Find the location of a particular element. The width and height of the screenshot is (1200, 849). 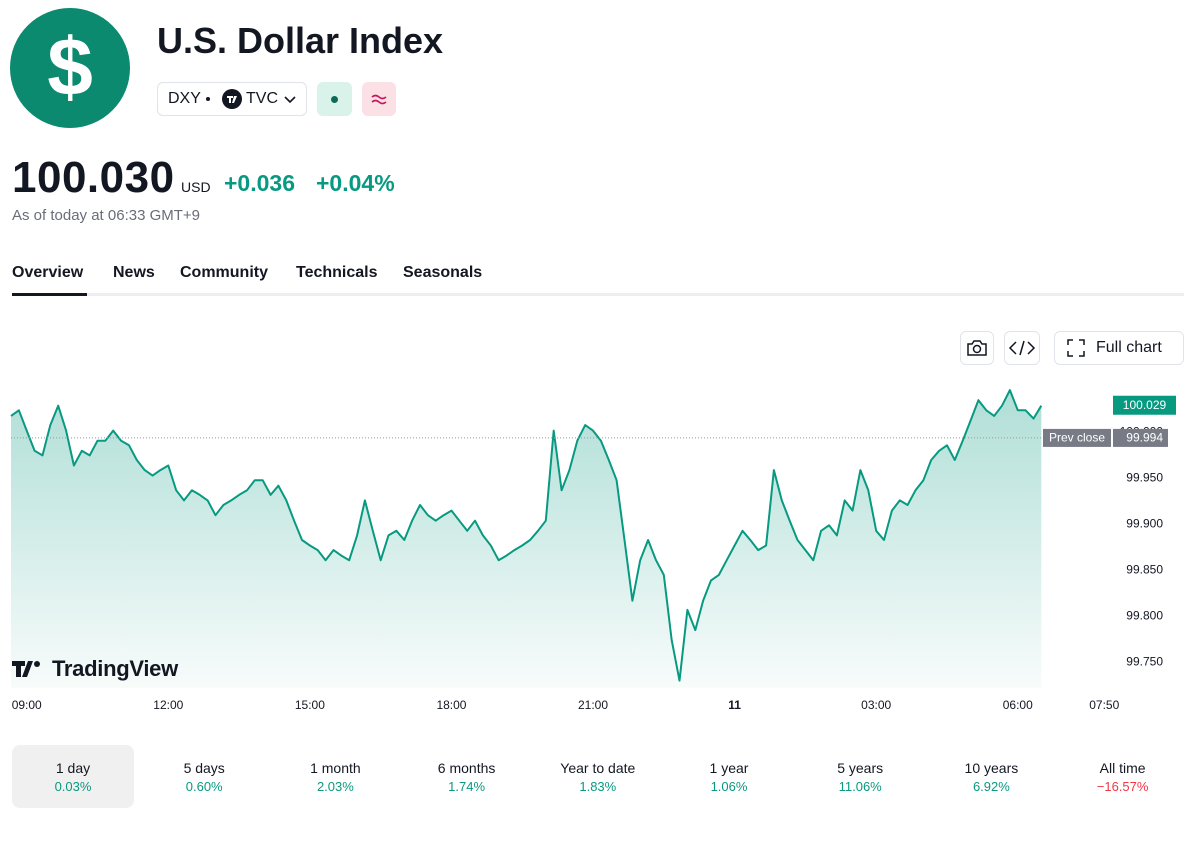

y-tick-label: 99.950 is located at coordinates (1144, 478).